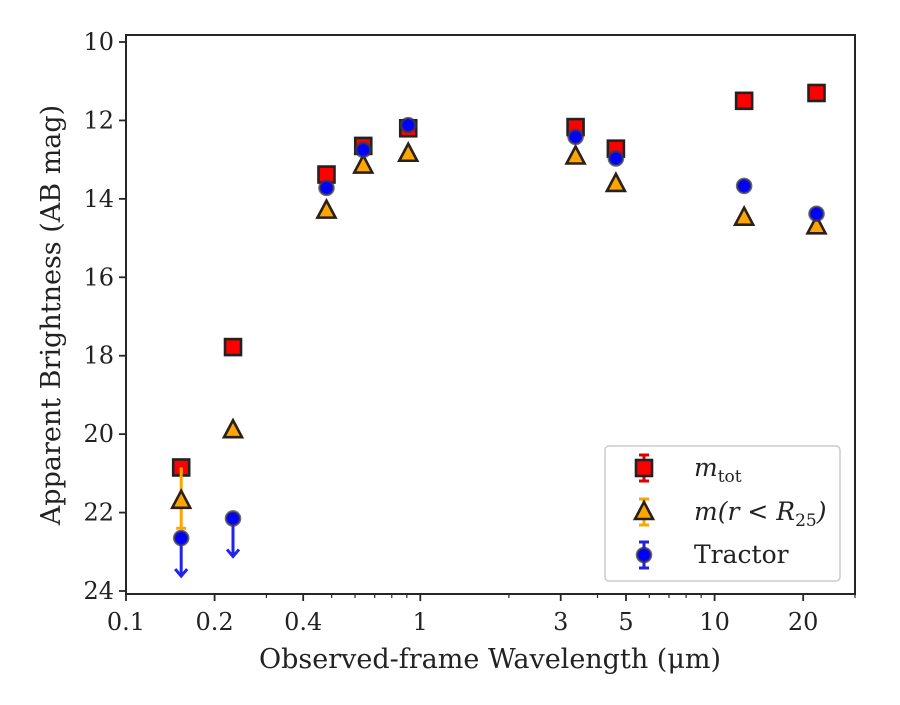  I want to click on x-axis-title: Observed-frame Wavelength (μm), so click(490, 659).